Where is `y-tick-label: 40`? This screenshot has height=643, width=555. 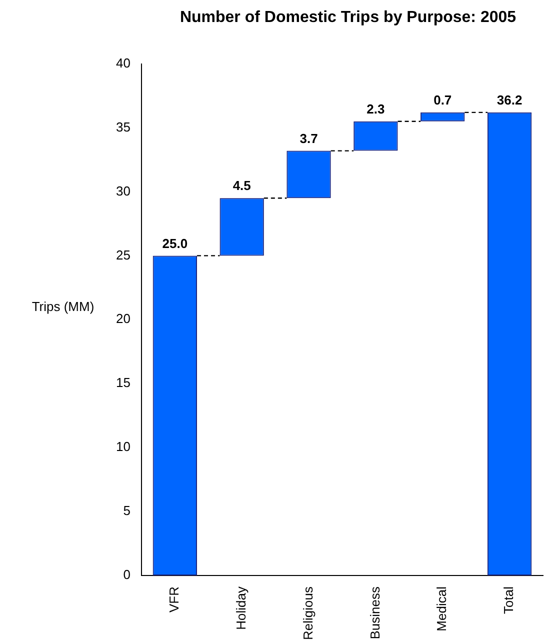 y-tick-label: 40 is located at coordinates (123, 62).